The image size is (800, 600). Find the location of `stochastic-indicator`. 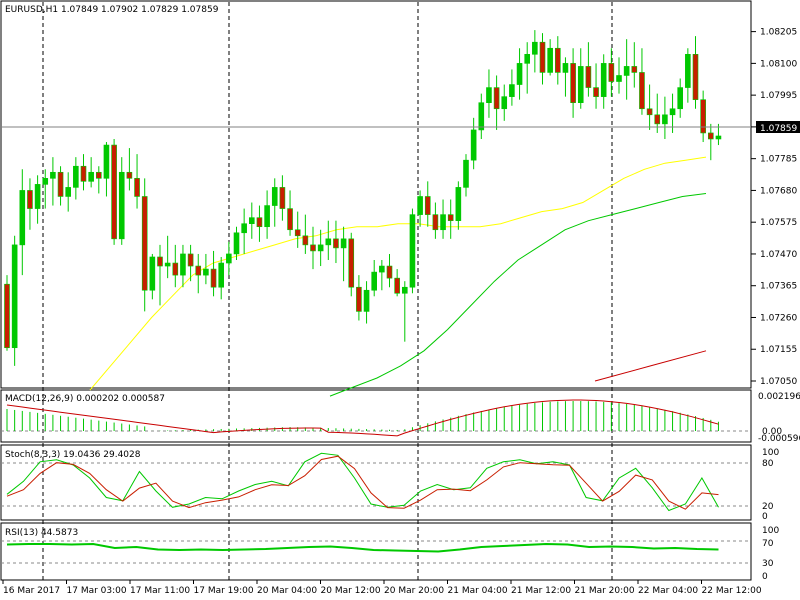

stochastic-indicator is located at coordinates (376, 482).